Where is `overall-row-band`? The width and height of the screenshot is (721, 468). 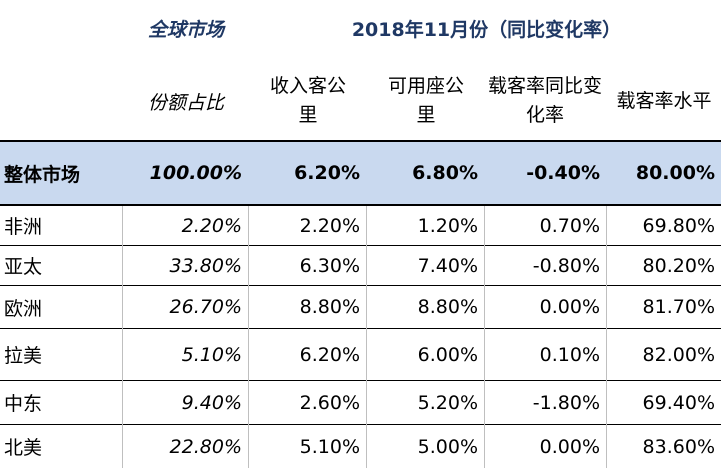
overall-row-band is located at coordinates (360, 173).